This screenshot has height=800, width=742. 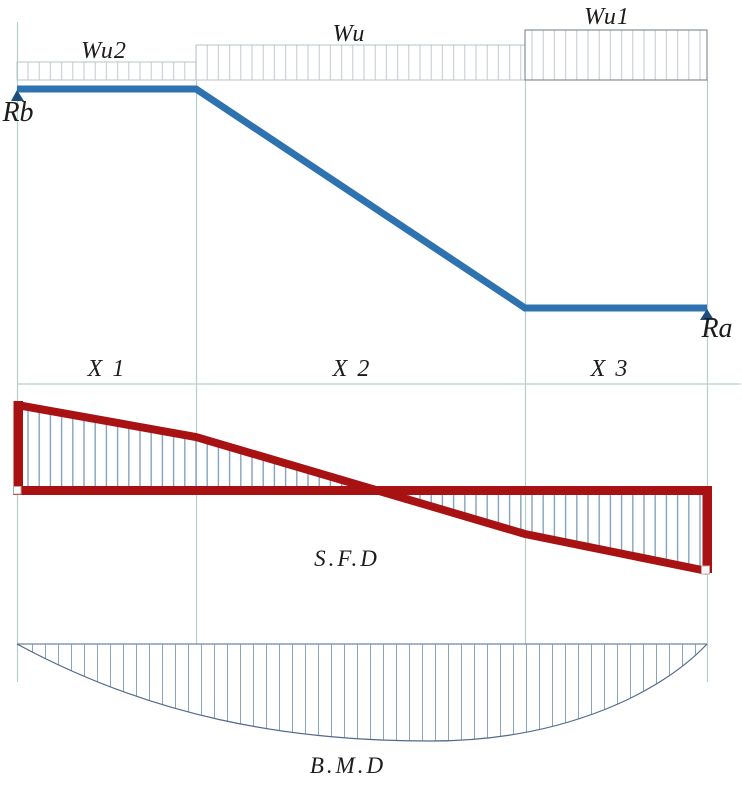 What do you see at coordinates (607, 17) in the screenshot?
I see `load-label-wu1: Wu1` at bounding box center [607, 17].